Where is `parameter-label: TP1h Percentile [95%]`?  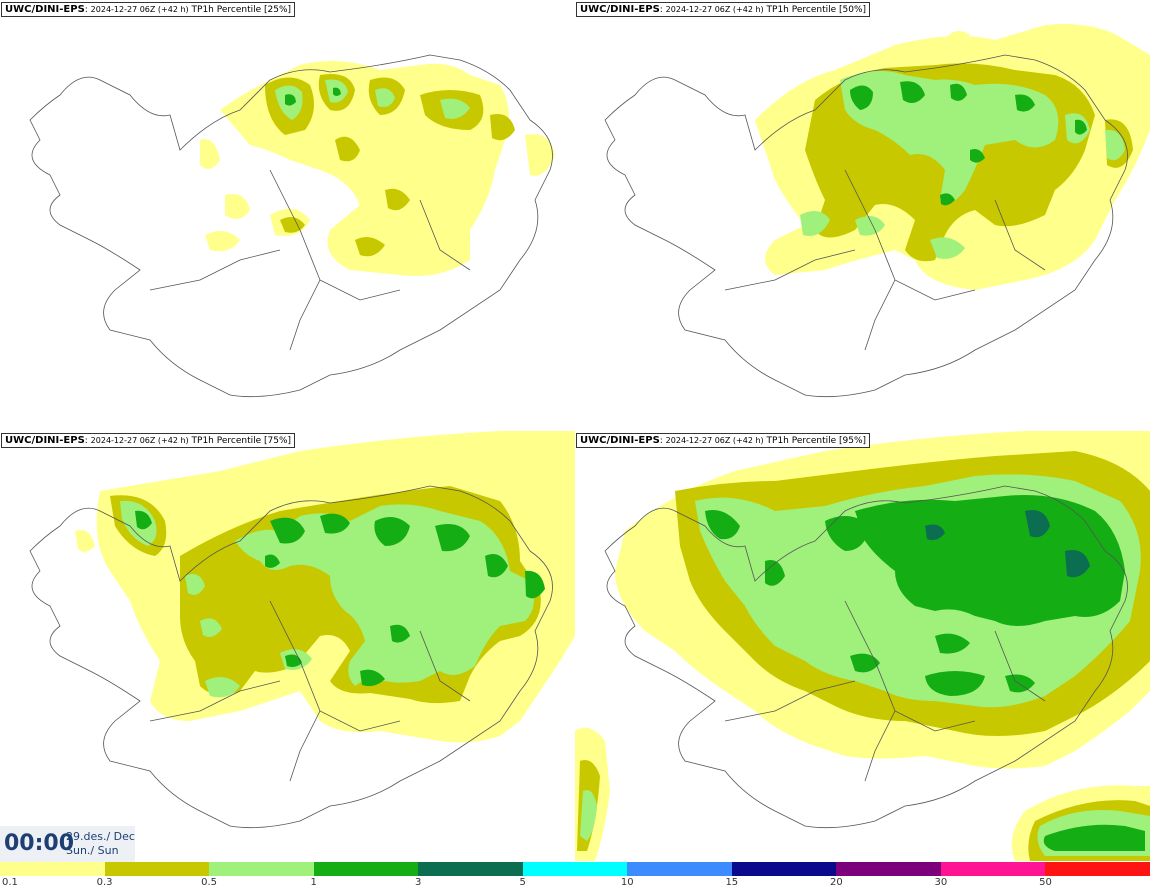 parameter-label: TP1h Percentile [95%] is located at coordinates (816, 441).